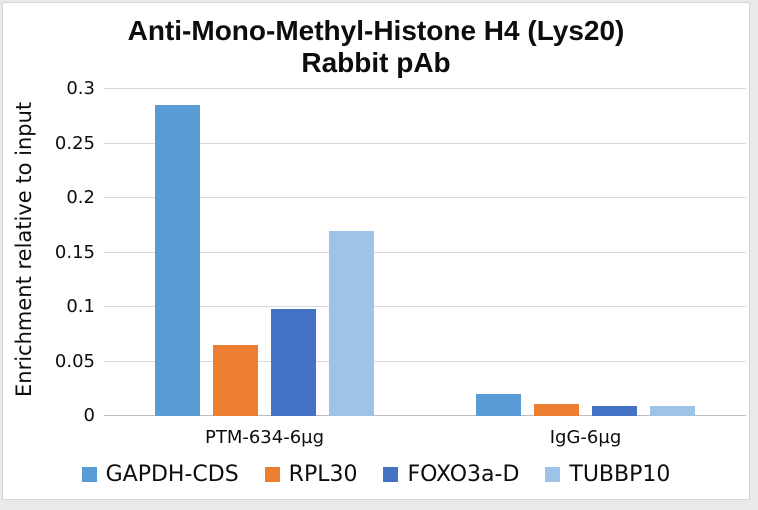 The width and height of the screenshot is (758, 510). What do you see at coordinates (74, 143) in the screenshot?
I see `y-tick-label: 0.25` at bounding box center [74, 143].